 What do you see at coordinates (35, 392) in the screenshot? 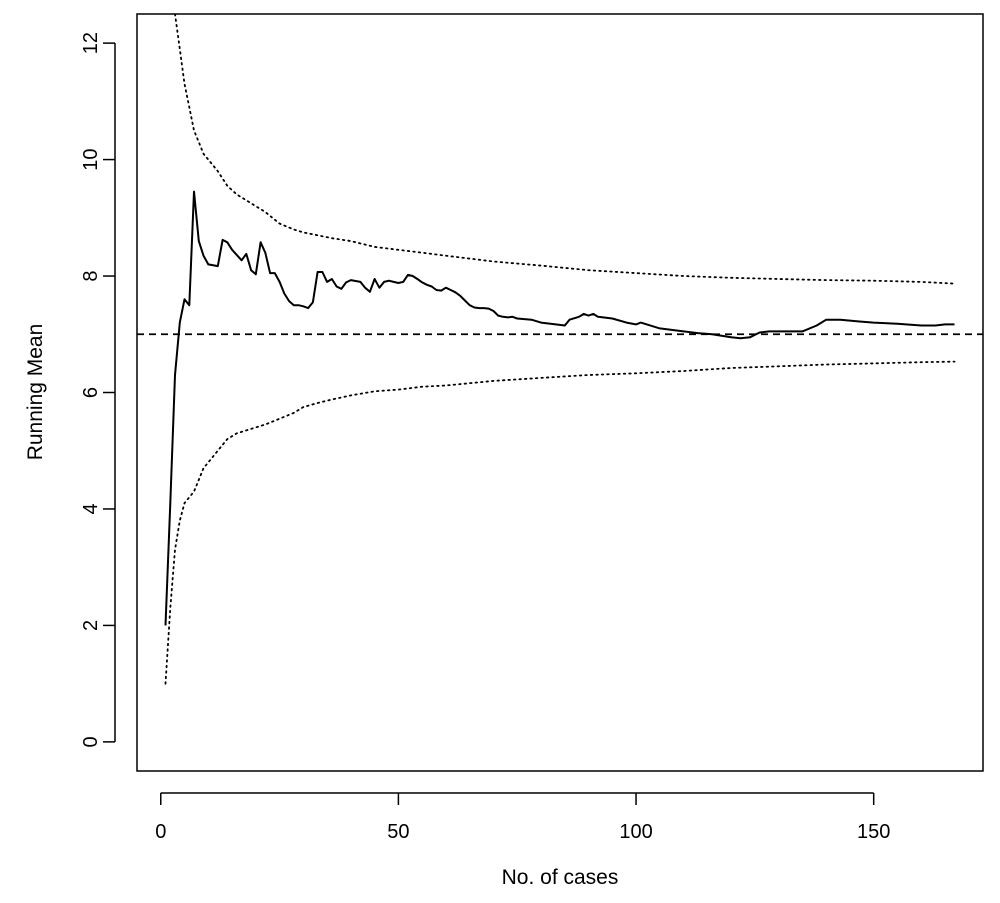
I see `y-axis-title: Running Mean` at bounding box center [35, 392].